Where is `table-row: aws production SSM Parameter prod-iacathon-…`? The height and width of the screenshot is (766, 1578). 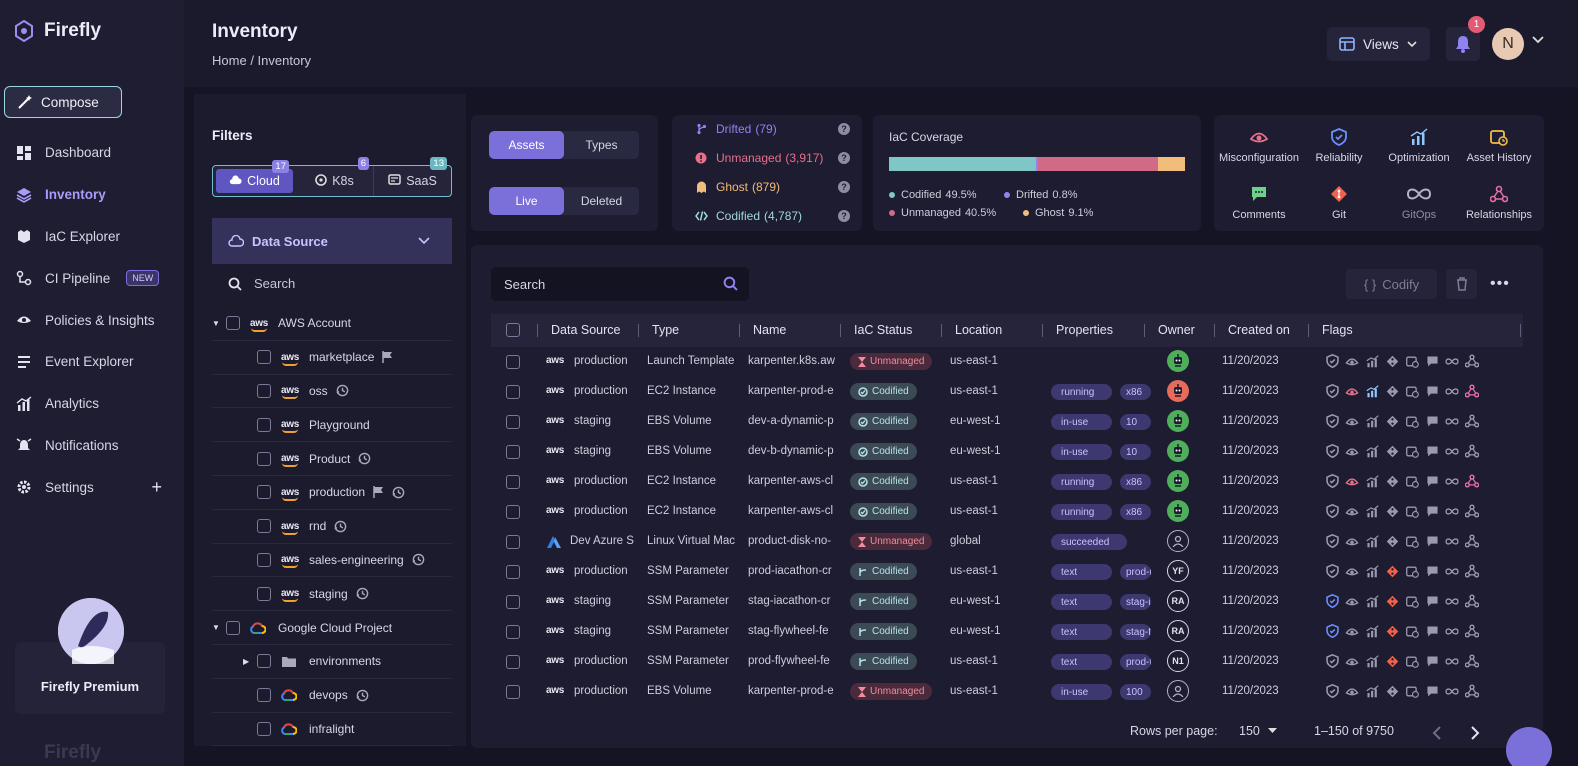 table-row: aws production SSM Parameter prod-iacathon-… is located at coordinates (1007, 572).